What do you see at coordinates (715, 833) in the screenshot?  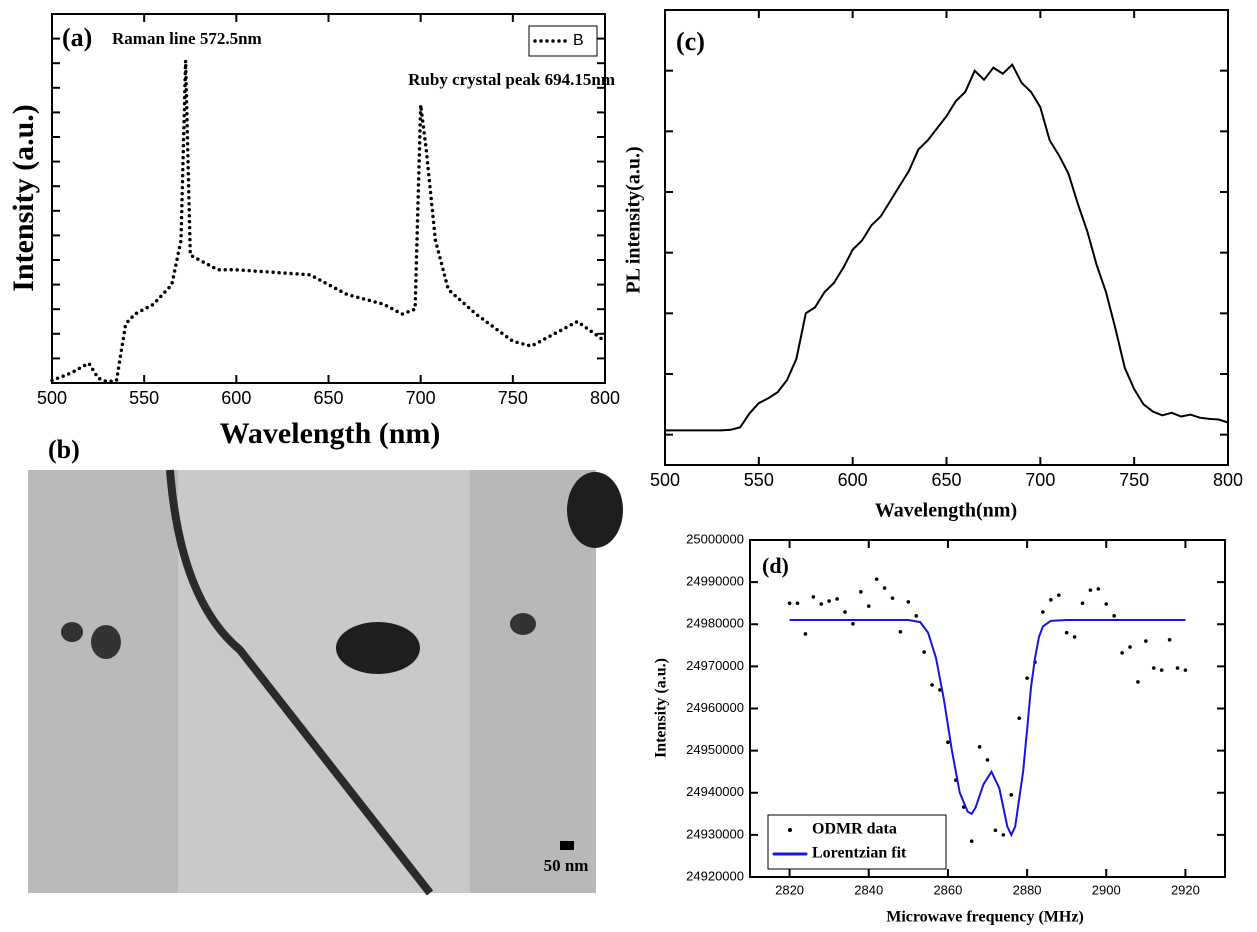 I see `y-tick-label: 24930000` at bounding box center [715, 833].